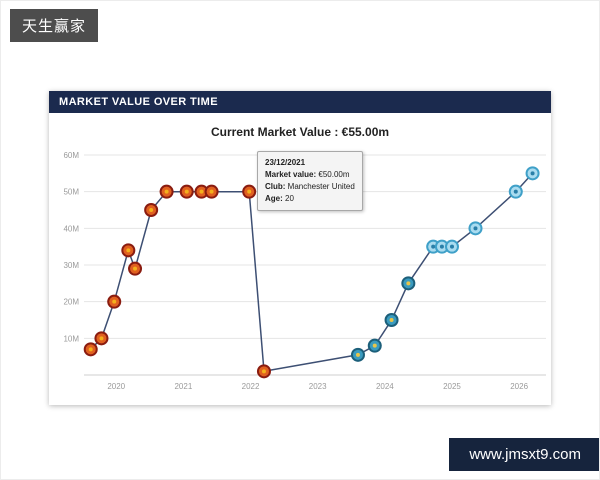 The height and width of the screenshot is (480, 600). Describe the element at coordinates (71, 192) in the screenshot. I see `svg-text: 50M` at that location.